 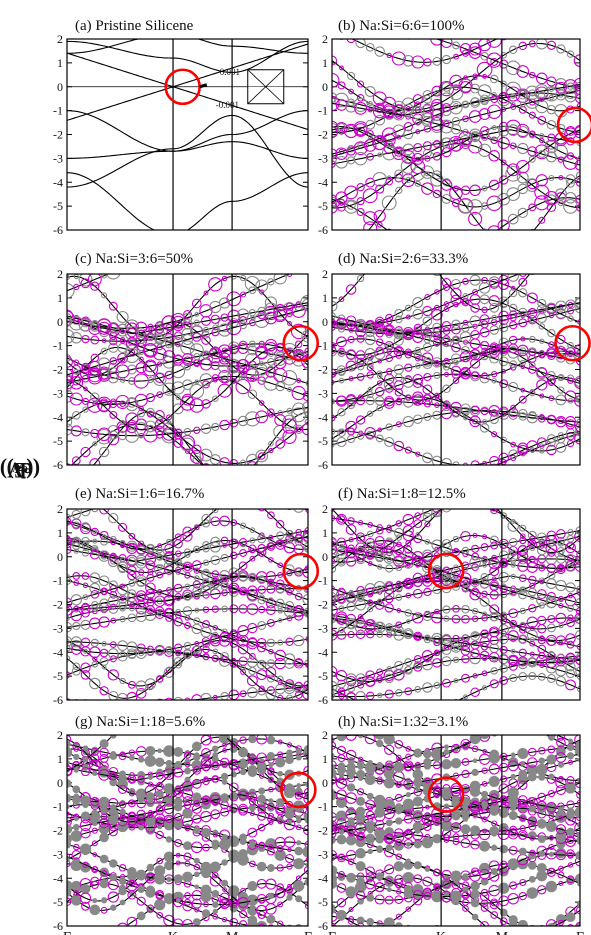 What do you see at coordinates (325, 39) in the screenshot?
I see `y-tick-label: 2` at bounding box center [325, 39].